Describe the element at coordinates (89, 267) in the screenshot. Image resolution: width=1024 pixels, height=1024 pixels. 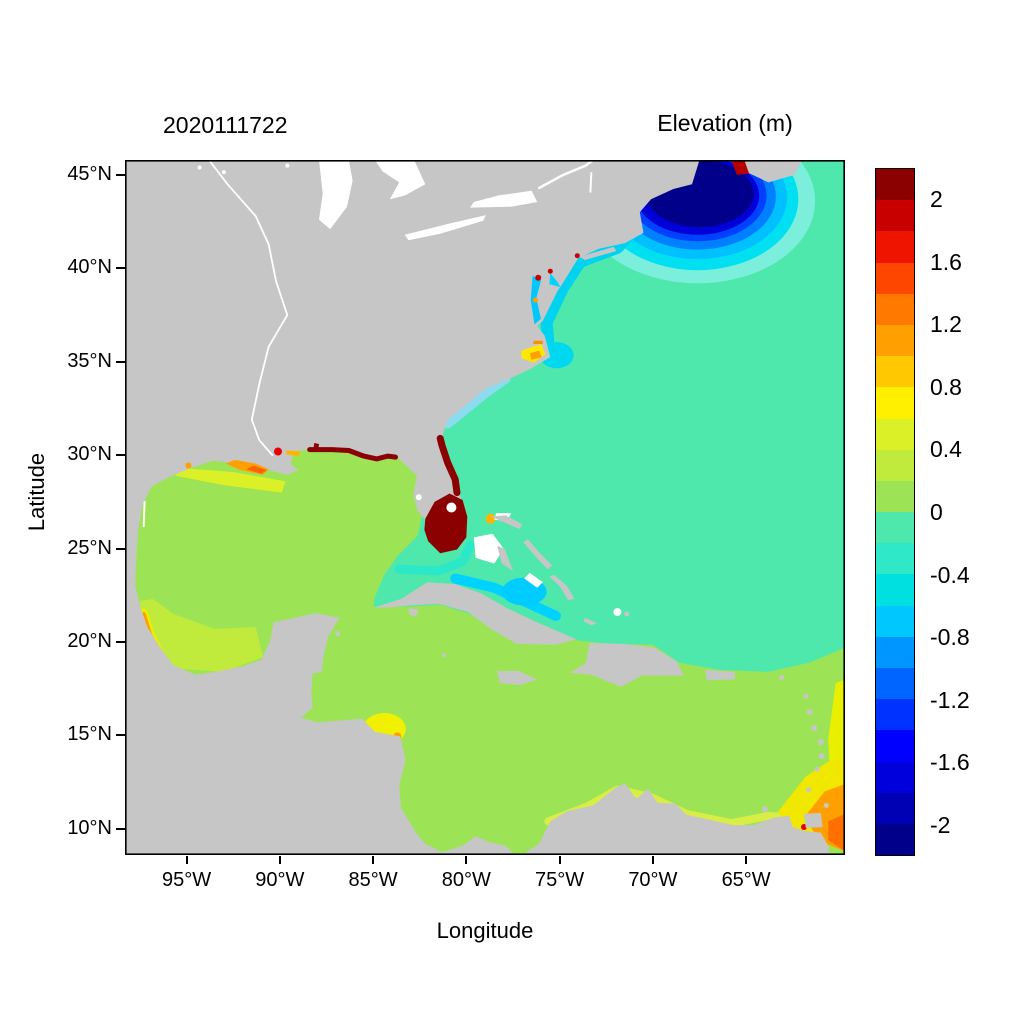
I see `y-tick-label: 40°N` at that location.